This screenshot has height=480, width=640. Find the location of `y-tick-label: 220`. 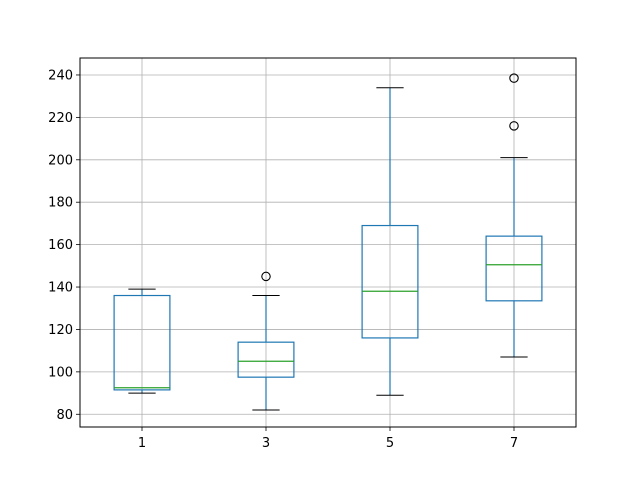

y-tick-label: 220 is located at coordinates (60, 118).